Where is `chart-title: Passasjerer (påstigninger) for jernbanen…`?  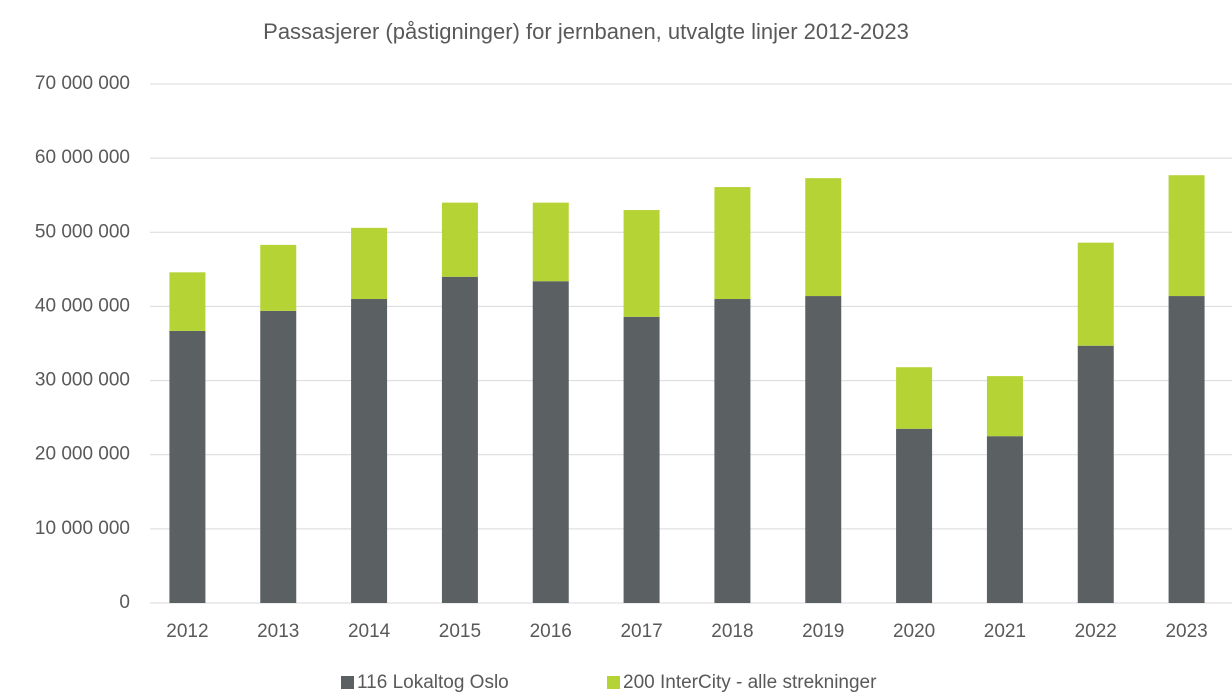 chart-title: Passasjerer (påstigninger) for jernbanen… is located at coordinates (586, 31).